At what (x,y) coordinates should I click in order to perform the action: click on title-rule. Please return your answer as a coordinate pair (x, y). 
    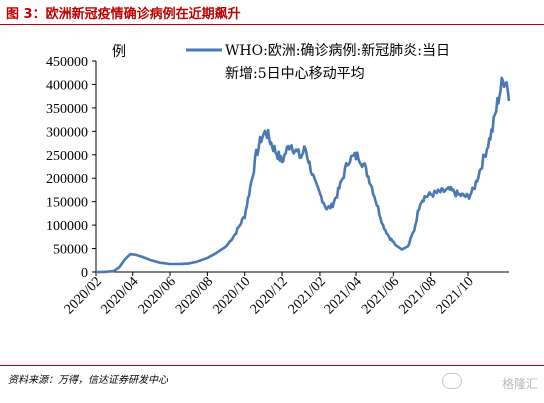
    Looking at the image, I should click on (272, 24).